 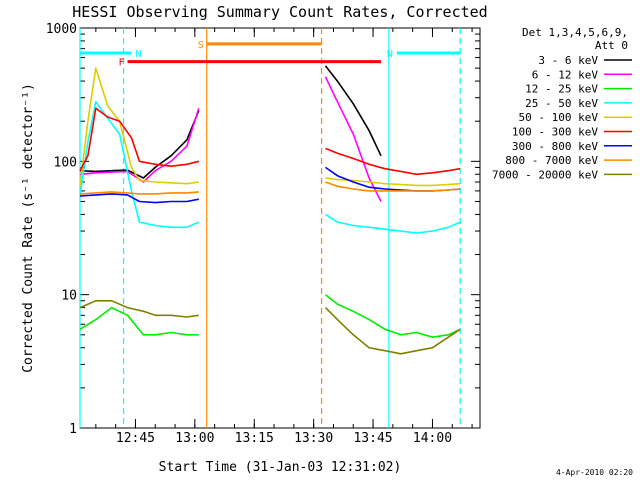 I want to click on footer-timestamp: 4-Apr-2010 02:20, so click(x=594, y=472).